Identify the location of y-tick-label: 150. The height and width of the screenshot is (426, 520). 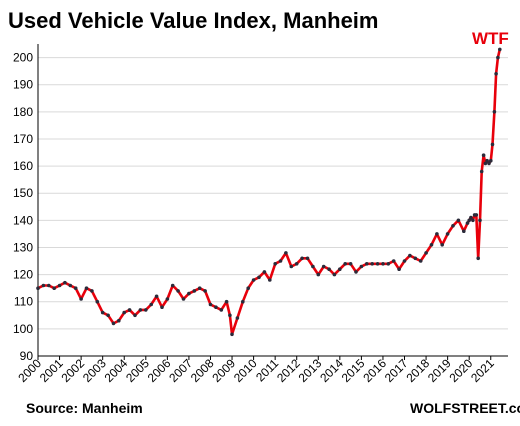
(23, 193).